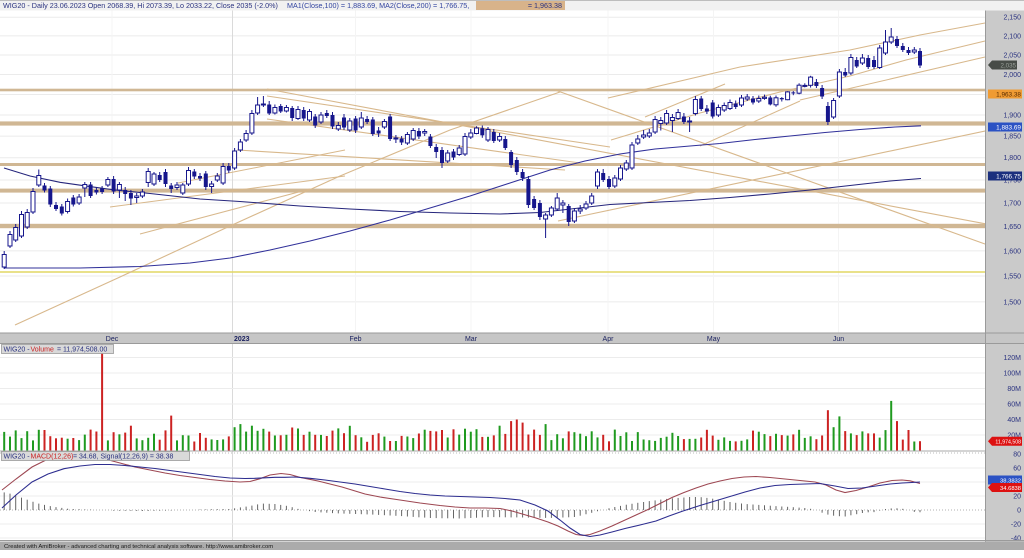 The height and width of the screenshot is (558, 1024). Describe the element at coordinates (714, 339) in the screenshot. I see `svg-text: May` at that location.